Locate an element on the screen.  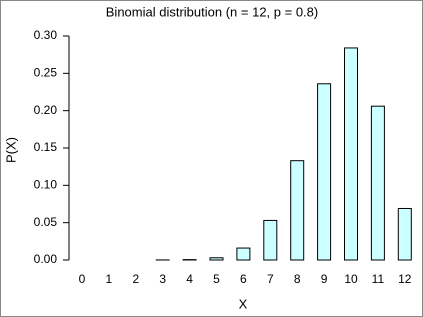
x-tick-label: 10 is located at coordinates (351, 279).